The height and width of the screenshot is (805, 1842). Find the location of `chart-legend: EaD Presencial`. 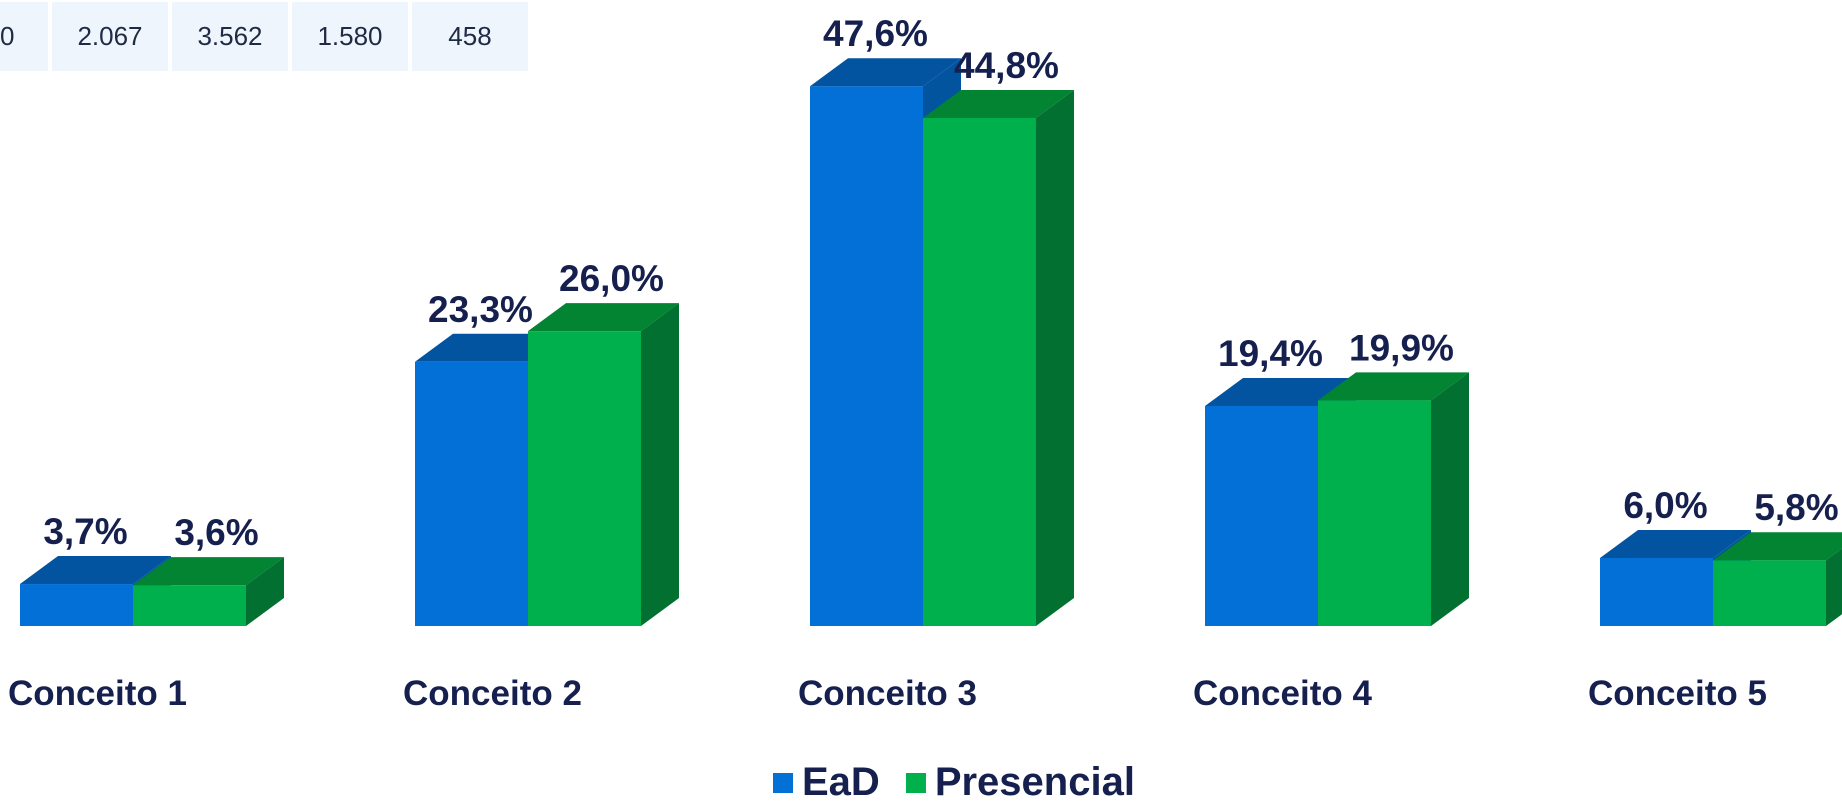

chart-legend: EaD Presencial is located at coordinates (967, 782).